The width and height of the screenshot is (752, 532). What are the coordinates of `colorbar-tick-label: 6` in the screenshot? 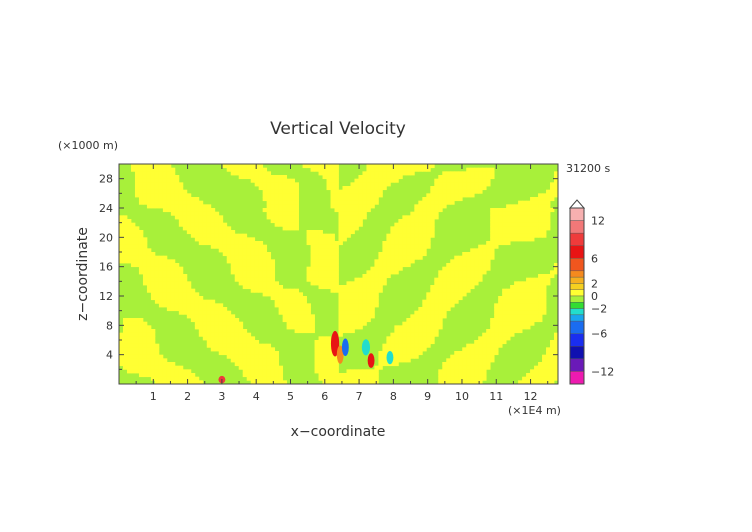 It's located at (594, 258).